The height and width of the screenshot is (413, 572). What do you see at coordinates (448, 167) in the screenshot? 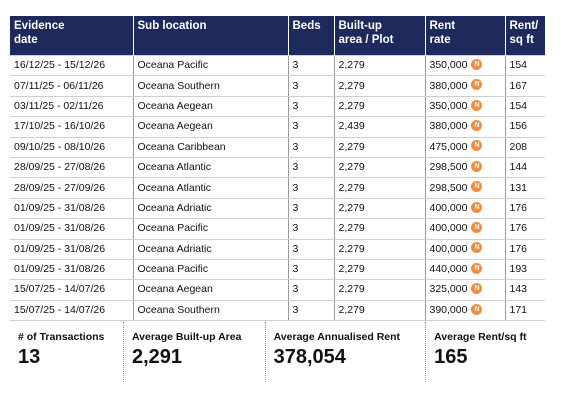
I see `cell-text: 298,500` at bounding box center [448, 167].